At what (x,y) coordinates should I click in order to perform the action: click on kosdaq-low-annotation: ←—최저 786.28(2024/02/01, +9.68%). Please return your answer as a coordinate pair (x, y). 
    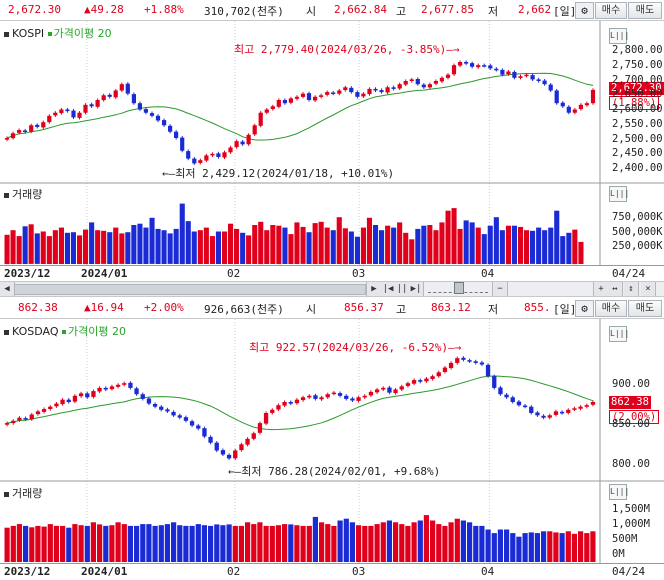
    Looking at the image, I should click on (334, 471).